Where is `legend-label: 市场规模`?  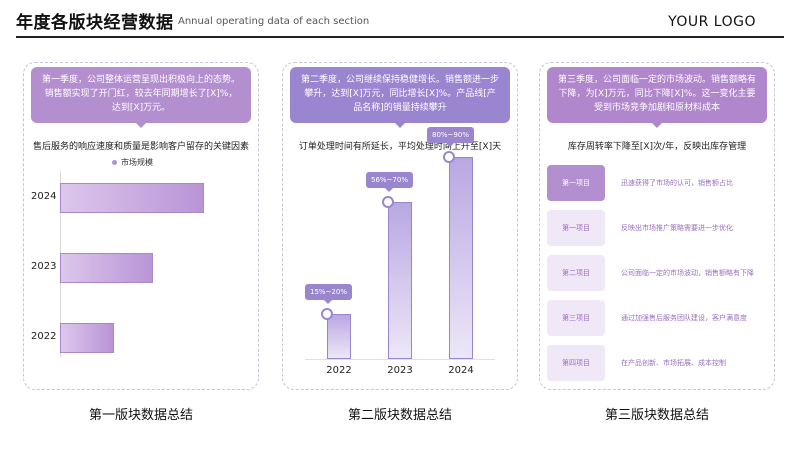
legend-label: 市场规模 is located at coordinates (137, 162).